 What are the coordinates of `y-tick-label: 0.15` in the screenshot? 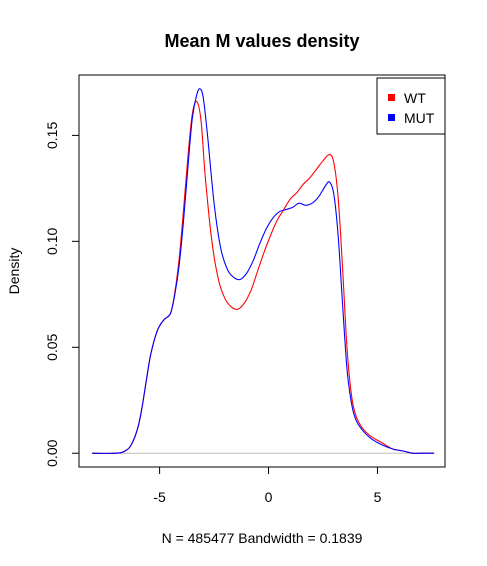 It's located at (52, 135).